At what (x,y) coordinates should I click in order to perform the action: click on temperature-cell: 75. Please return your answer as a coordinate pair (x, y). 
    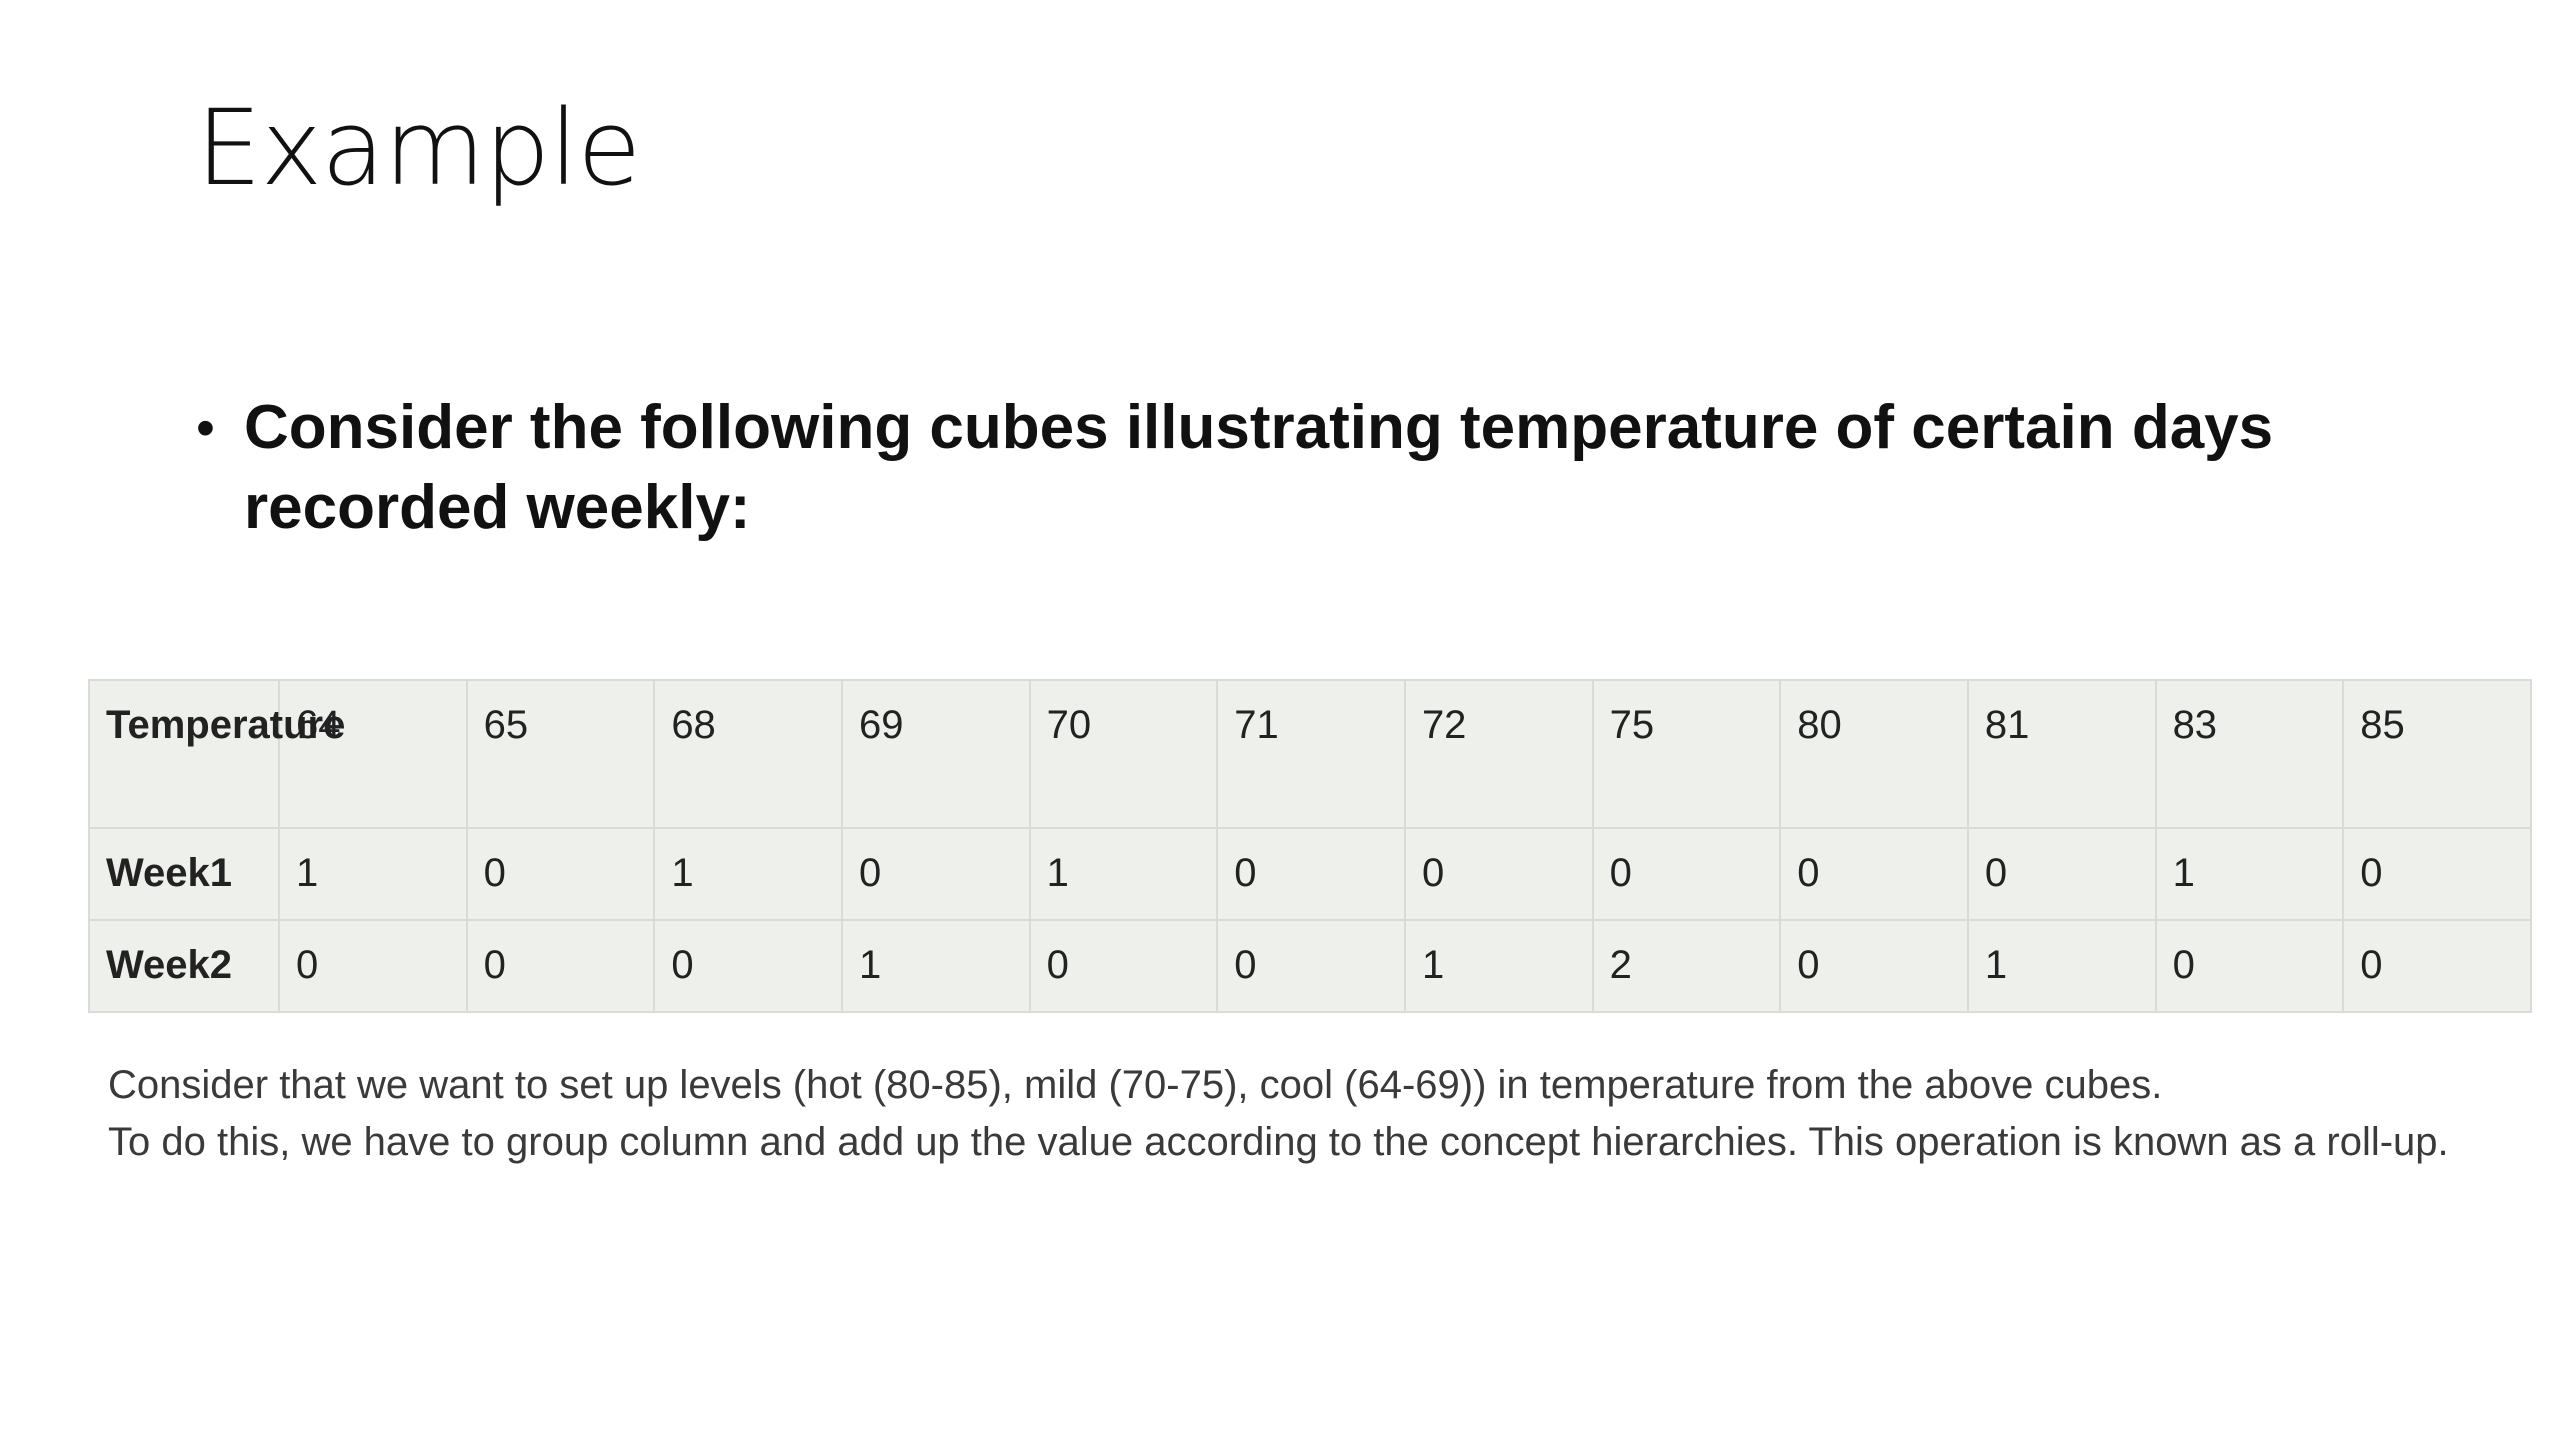
    Looking at the image, I should click on (1686, 754).